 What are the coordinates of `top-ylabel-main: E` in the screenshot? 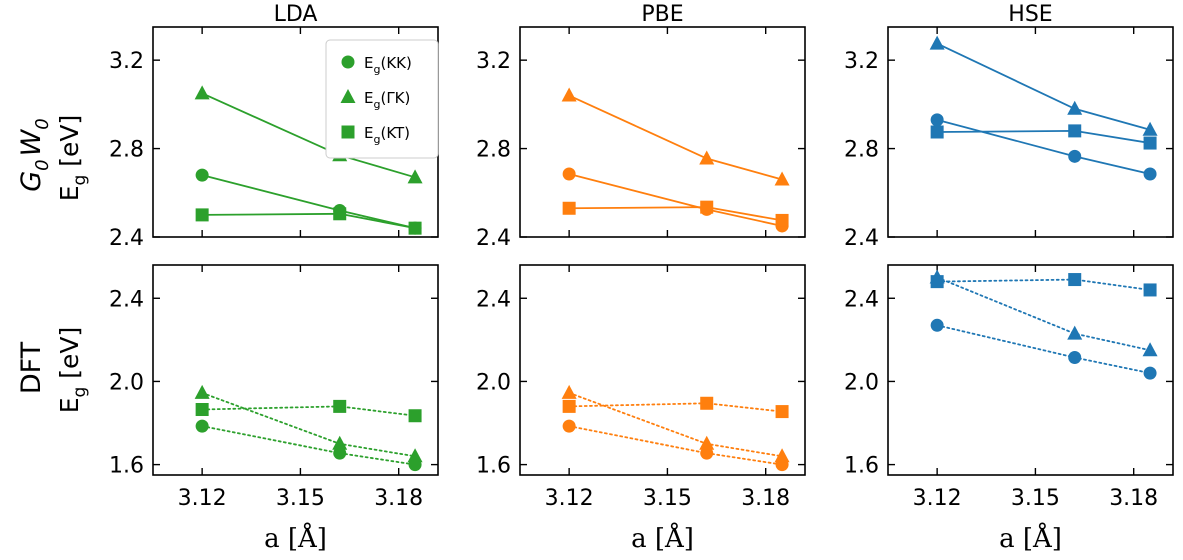 It's located at (69, 193).